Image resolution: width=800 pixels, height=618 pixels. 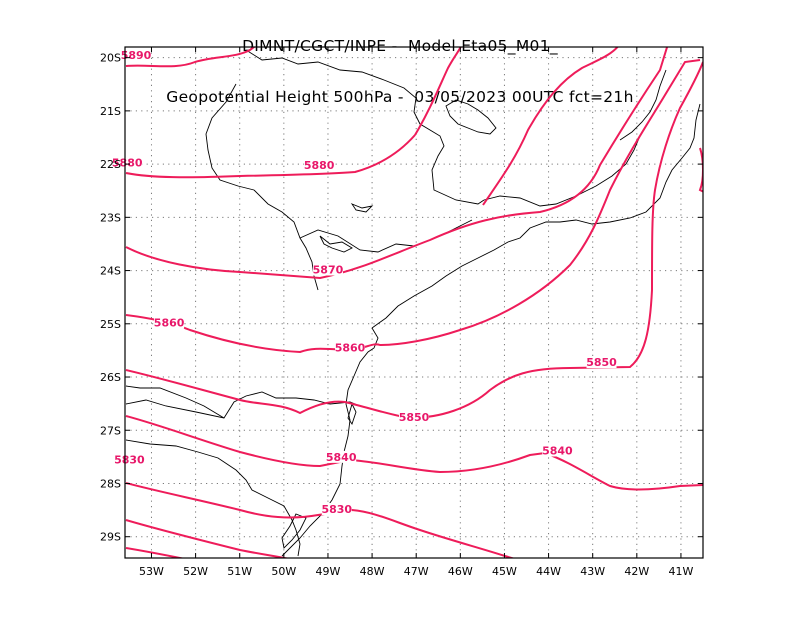 I want to click on lat-tick-label: 28S, so click(x=110, y=483).